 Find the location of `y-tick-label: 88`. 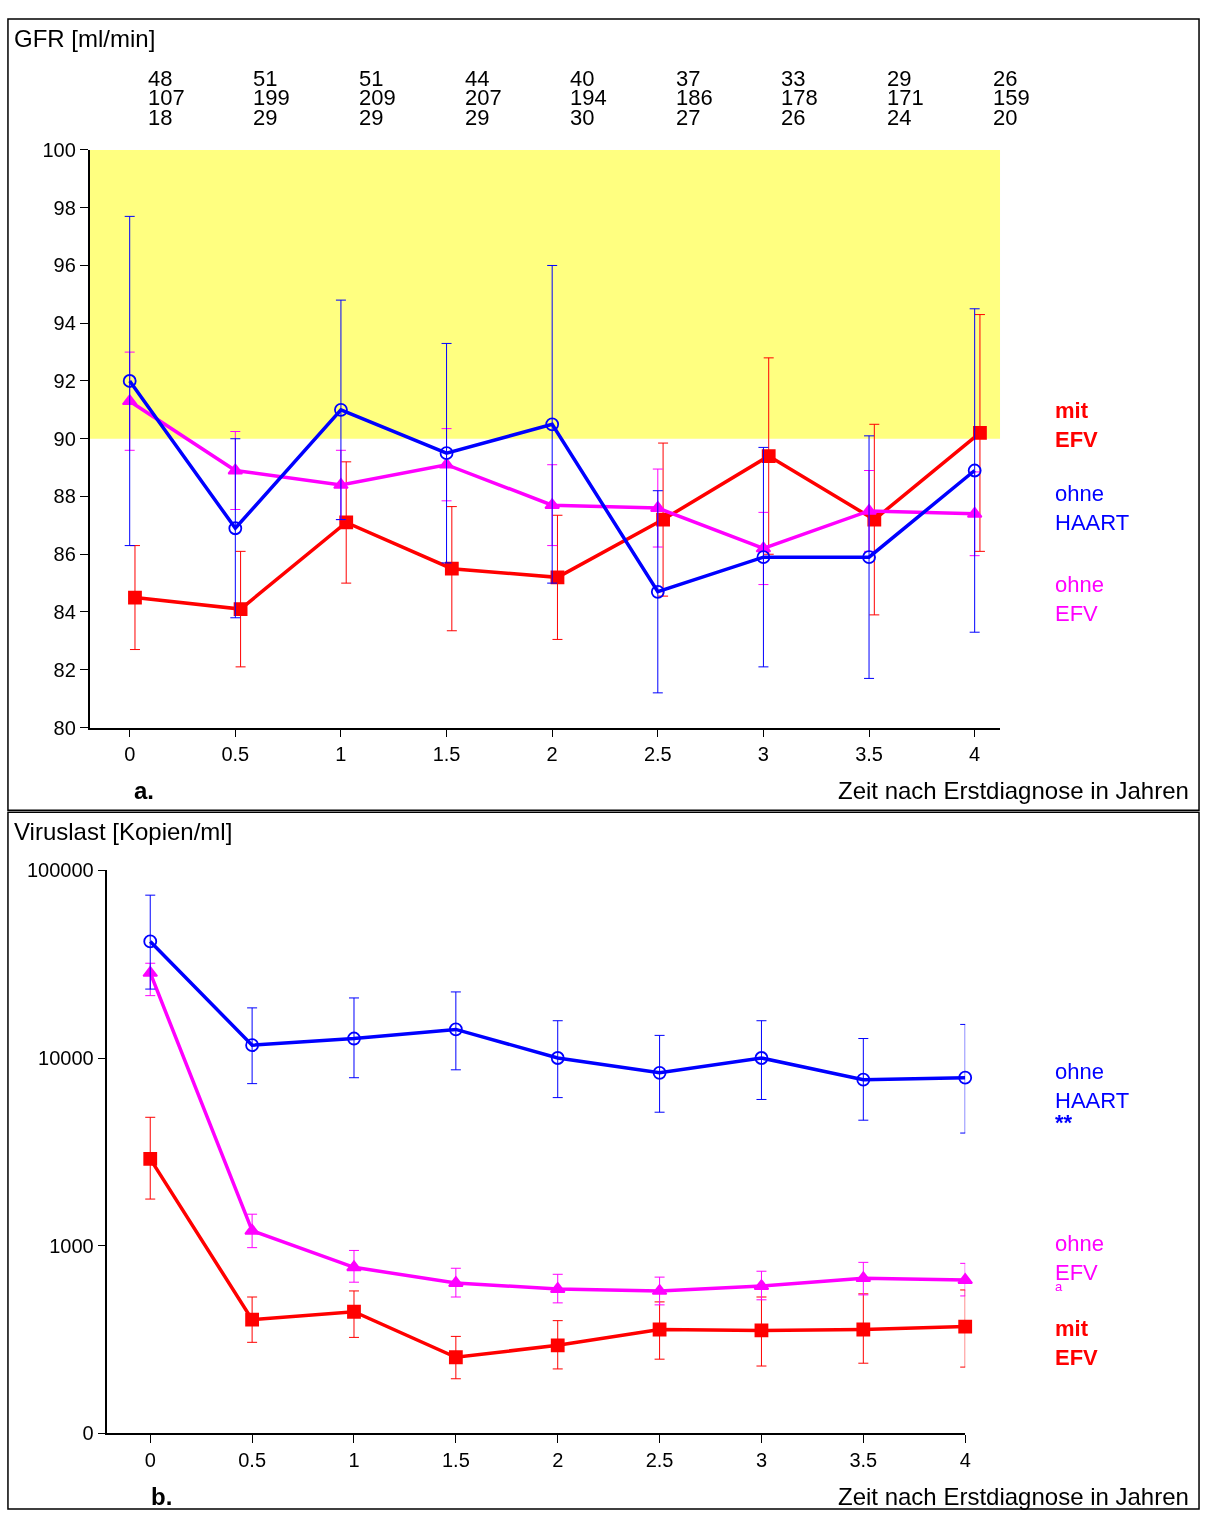

y-tick-label: 88 is located at coordinates (64, 496).